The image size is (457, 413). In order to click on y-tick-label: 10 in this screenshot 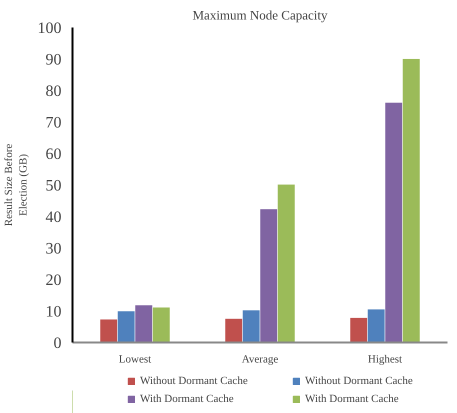, I will do `click(54, 312)`.